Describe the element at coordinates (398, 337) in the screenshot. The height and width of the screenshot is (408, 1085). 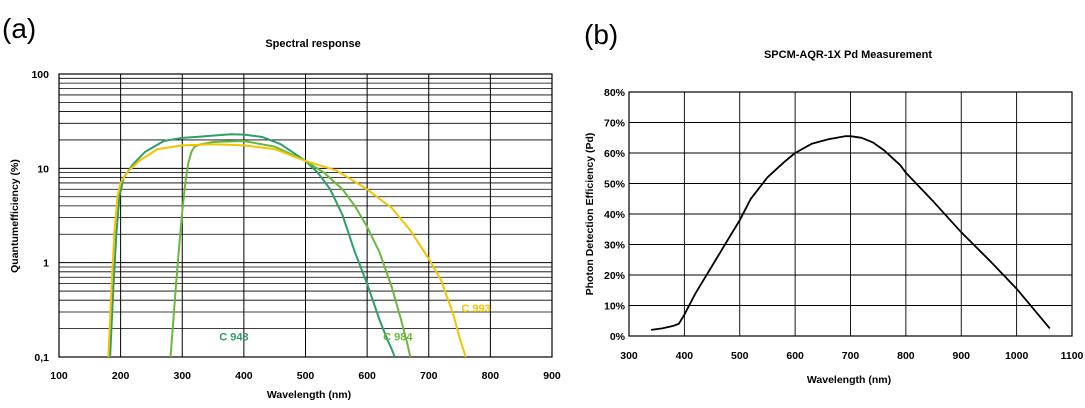
I see `series-label: C 984` at that location.